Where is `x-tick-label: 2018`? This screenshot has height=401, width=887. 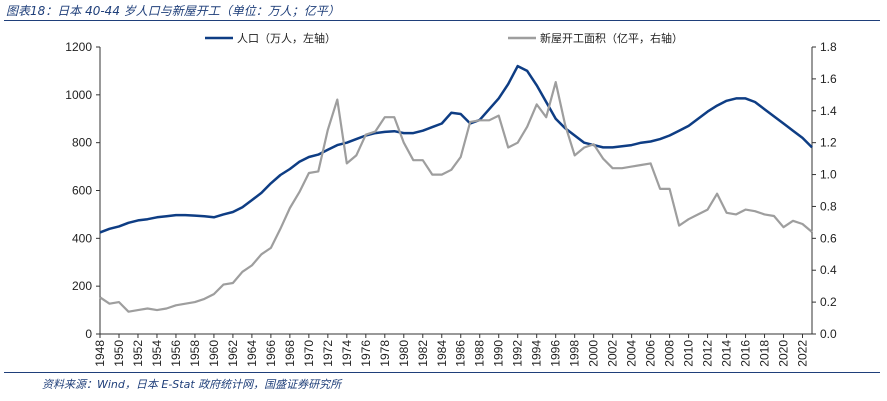 x-tick-label: 2018 is located at coordinates (765, 353).